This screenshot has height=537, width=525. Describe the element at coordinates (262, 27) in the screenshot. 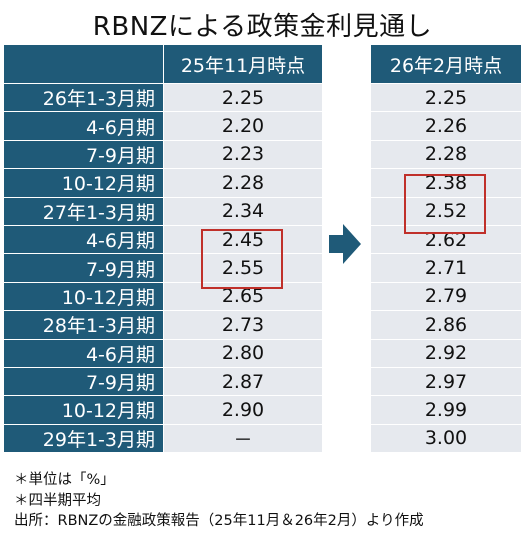

I see `page-title: RBNZによる政策金利見通し` at that location.